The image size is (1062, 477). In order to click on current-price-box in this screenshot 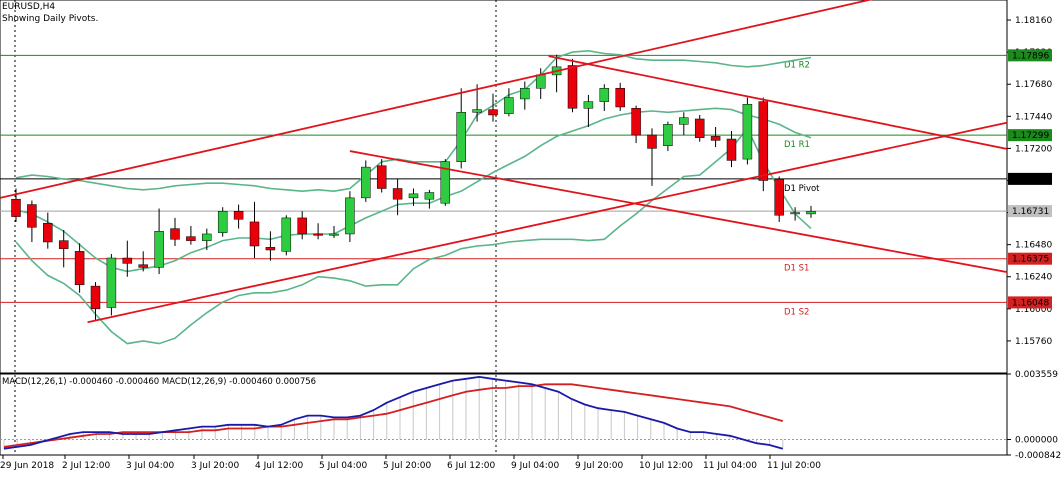, I will do `click(1030, 211)`.